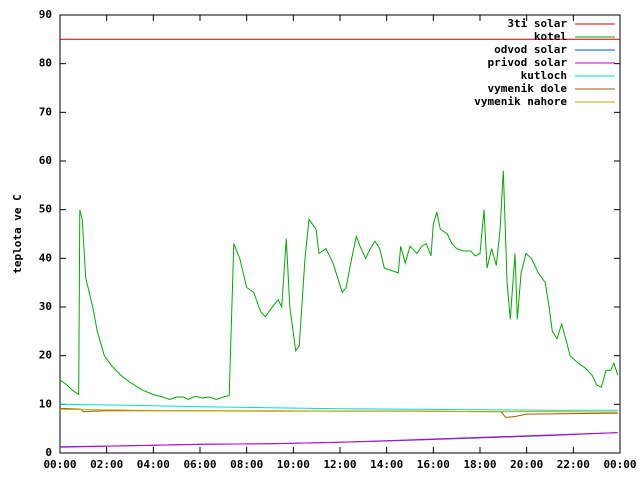 This screenshot has width=640, height=480. Describe the element at coordinates (45, 111) in the screenshot. I see `y-tick-label: 70` at that location.